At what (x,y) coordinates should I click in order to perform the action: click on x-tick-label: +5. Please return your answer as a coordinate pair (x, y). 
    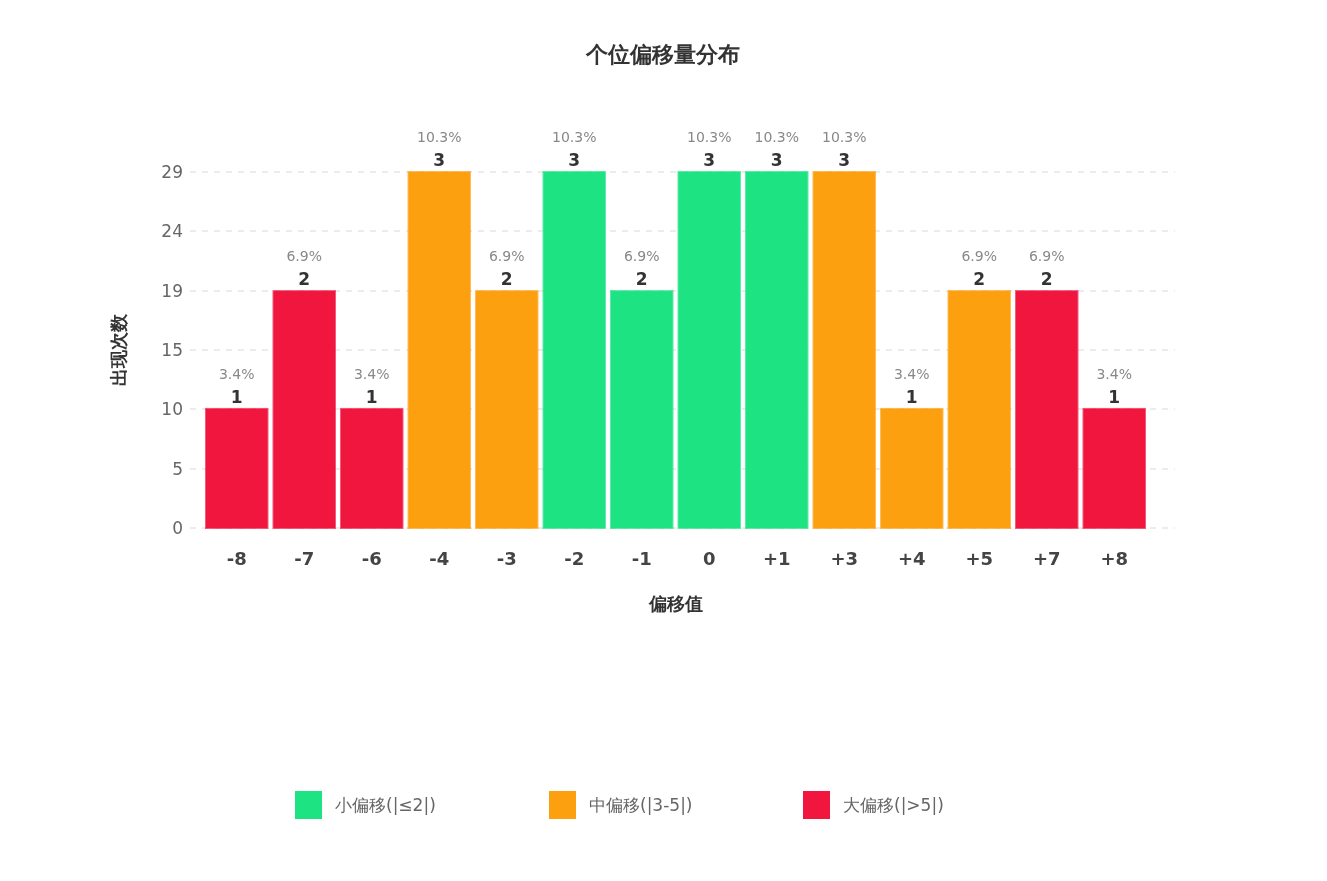
    Looking at the image, I should click on (979, 558).